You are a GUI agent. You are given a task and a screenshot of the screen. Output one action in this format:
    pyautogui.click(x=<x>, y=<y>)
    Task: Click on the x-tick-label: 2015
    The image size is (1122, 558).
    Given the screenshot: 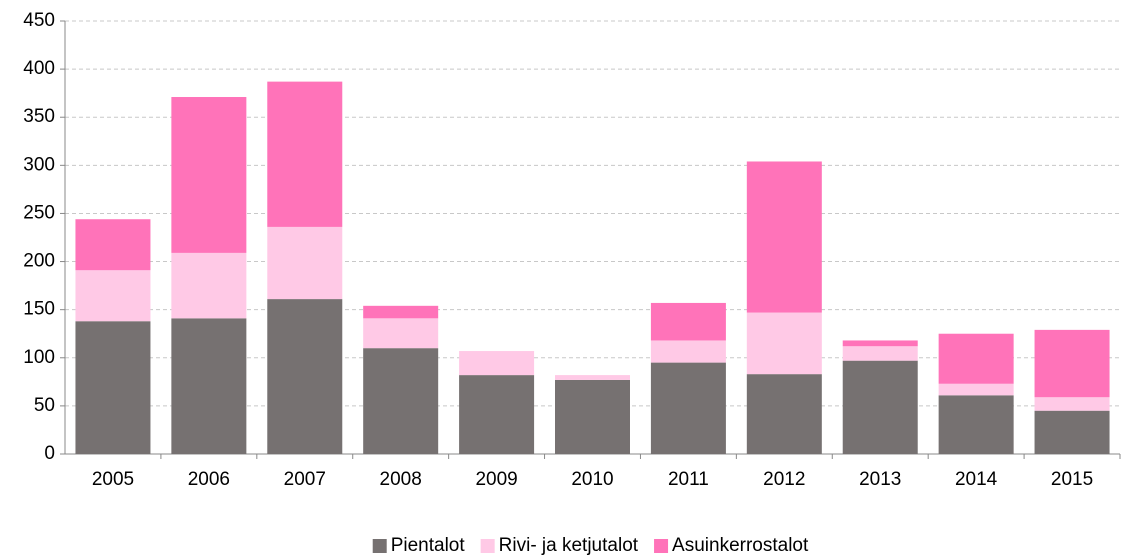 What is the action you would take?
    pyautogui.click(x=1072, y=479)
    